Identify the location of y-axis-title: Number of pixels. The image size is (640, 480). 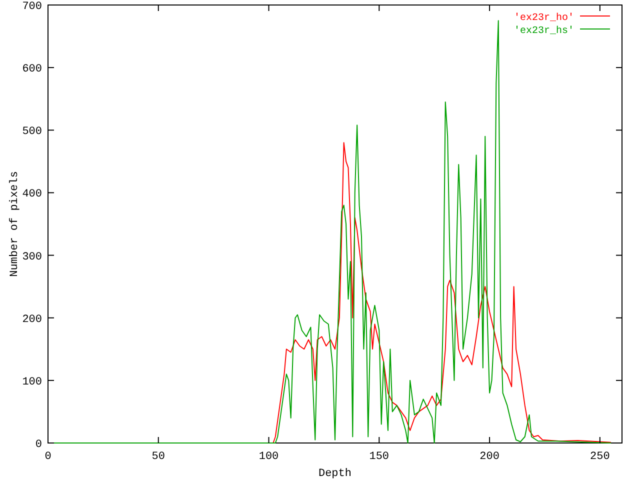
(15, 224).